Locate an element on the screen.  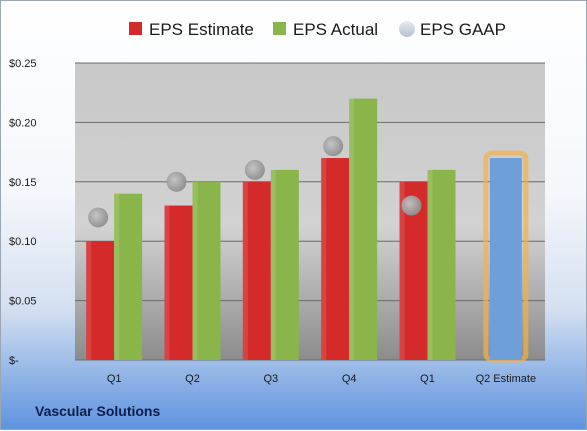
legend-gaap-marker is located at coordinates (407, 29).